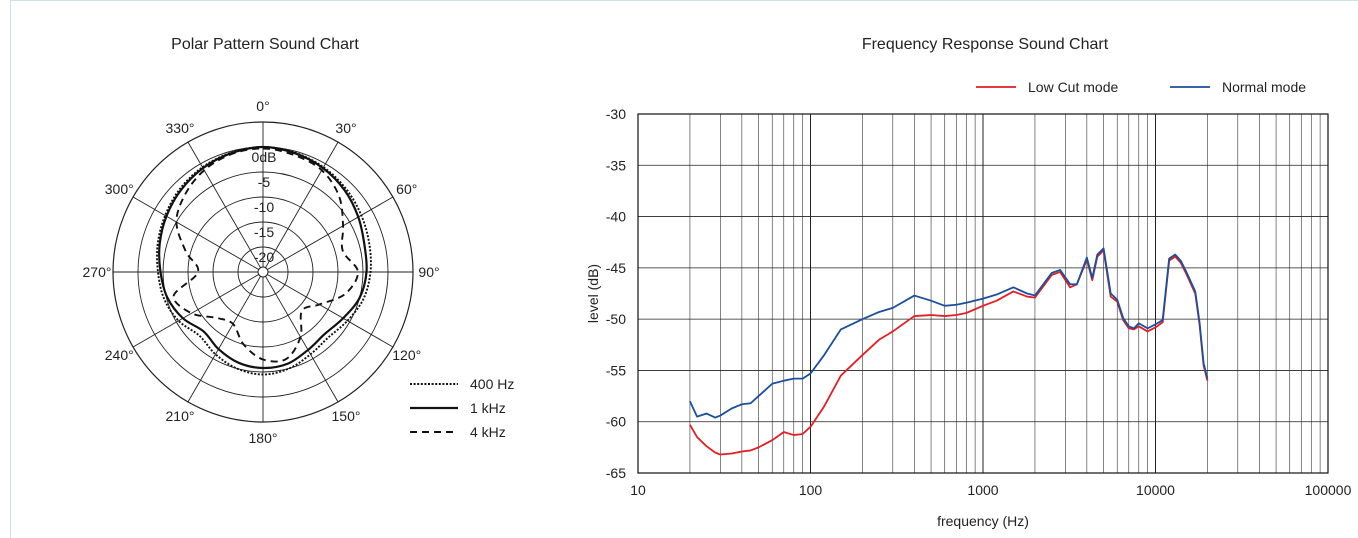 This screenshot has width=1358, height=538. Describe the element at coordinates (983, 521) in the screenshot. I see `freq-x-axis-label: frequency (Hz)` at that location.